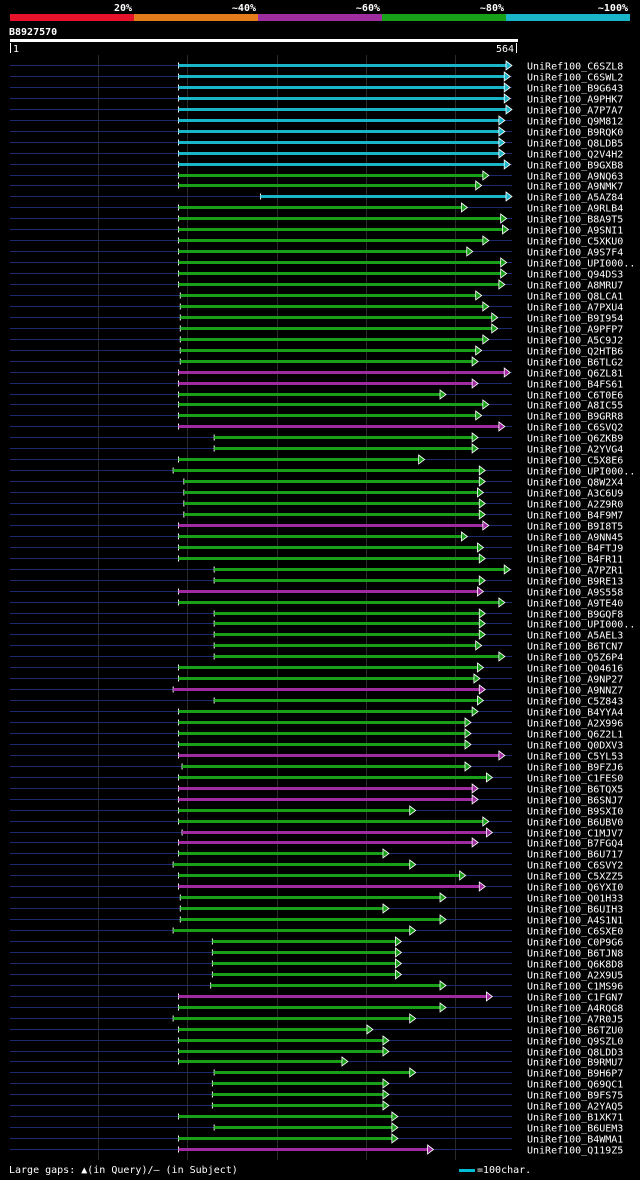  What do you see at coordinates (575, 166) in the screenshot?
I see `hit-label: UniRef100_B9GXB8` at bounding box center [575, 166].